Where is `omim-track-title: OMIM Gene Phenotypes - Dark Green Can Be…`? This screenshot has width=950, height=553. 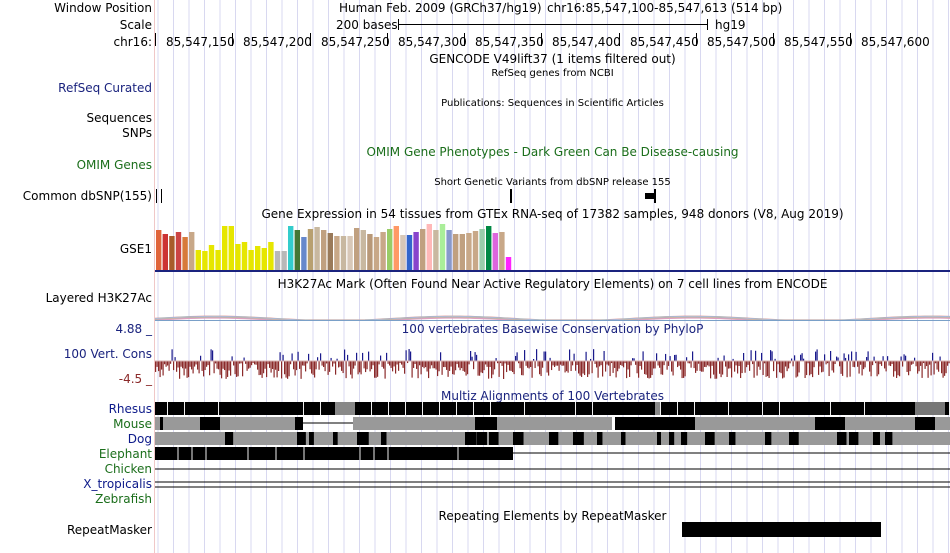
omim-track-title: OMIM Gene Phenotypes - Dark Green Can Be… is located at coordinates (552, 152).